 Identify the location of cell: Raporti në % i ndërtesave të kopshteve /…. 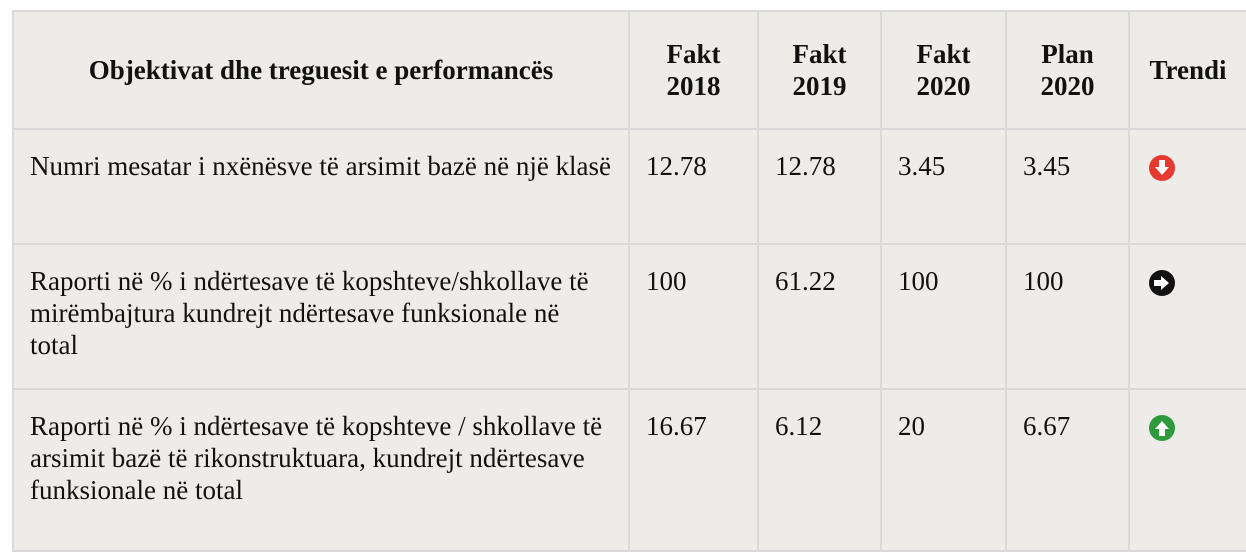
(321, 470).